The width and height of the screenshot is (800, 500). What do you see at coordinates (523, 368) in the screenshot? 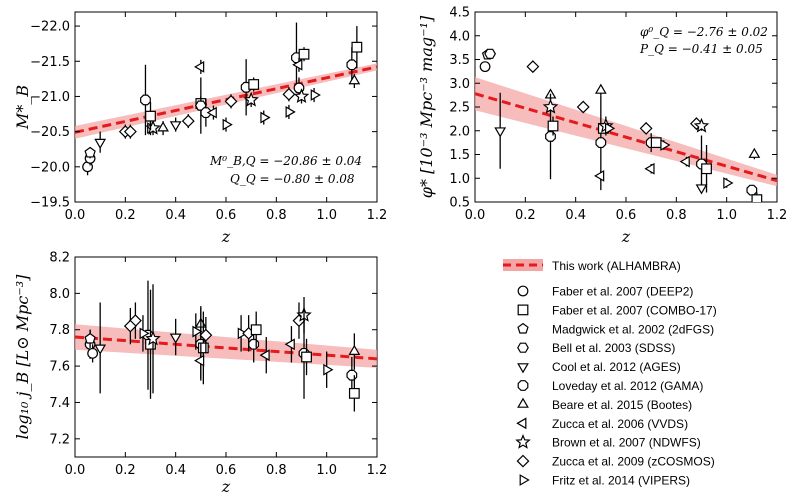
I see `triangle-down-icon` at bounding box center [523, 368].